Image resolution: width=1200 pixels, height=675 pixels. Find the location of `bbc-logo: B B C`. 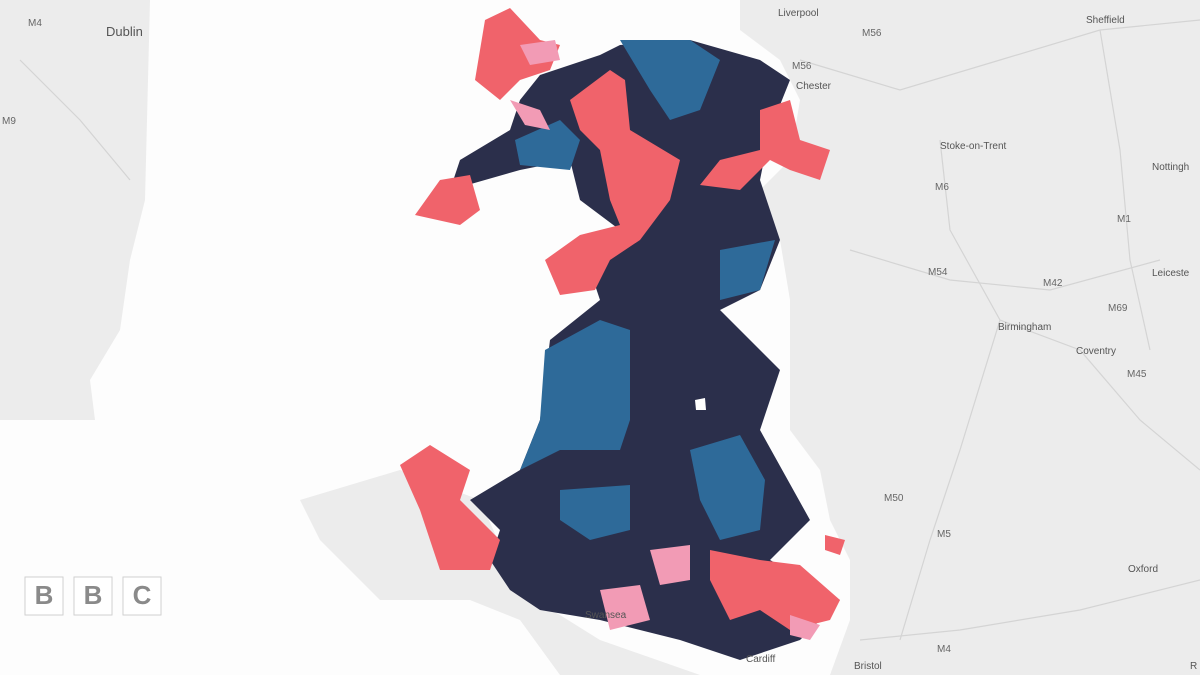

bbc-logo: B B C is located at coordinates (93, 596).